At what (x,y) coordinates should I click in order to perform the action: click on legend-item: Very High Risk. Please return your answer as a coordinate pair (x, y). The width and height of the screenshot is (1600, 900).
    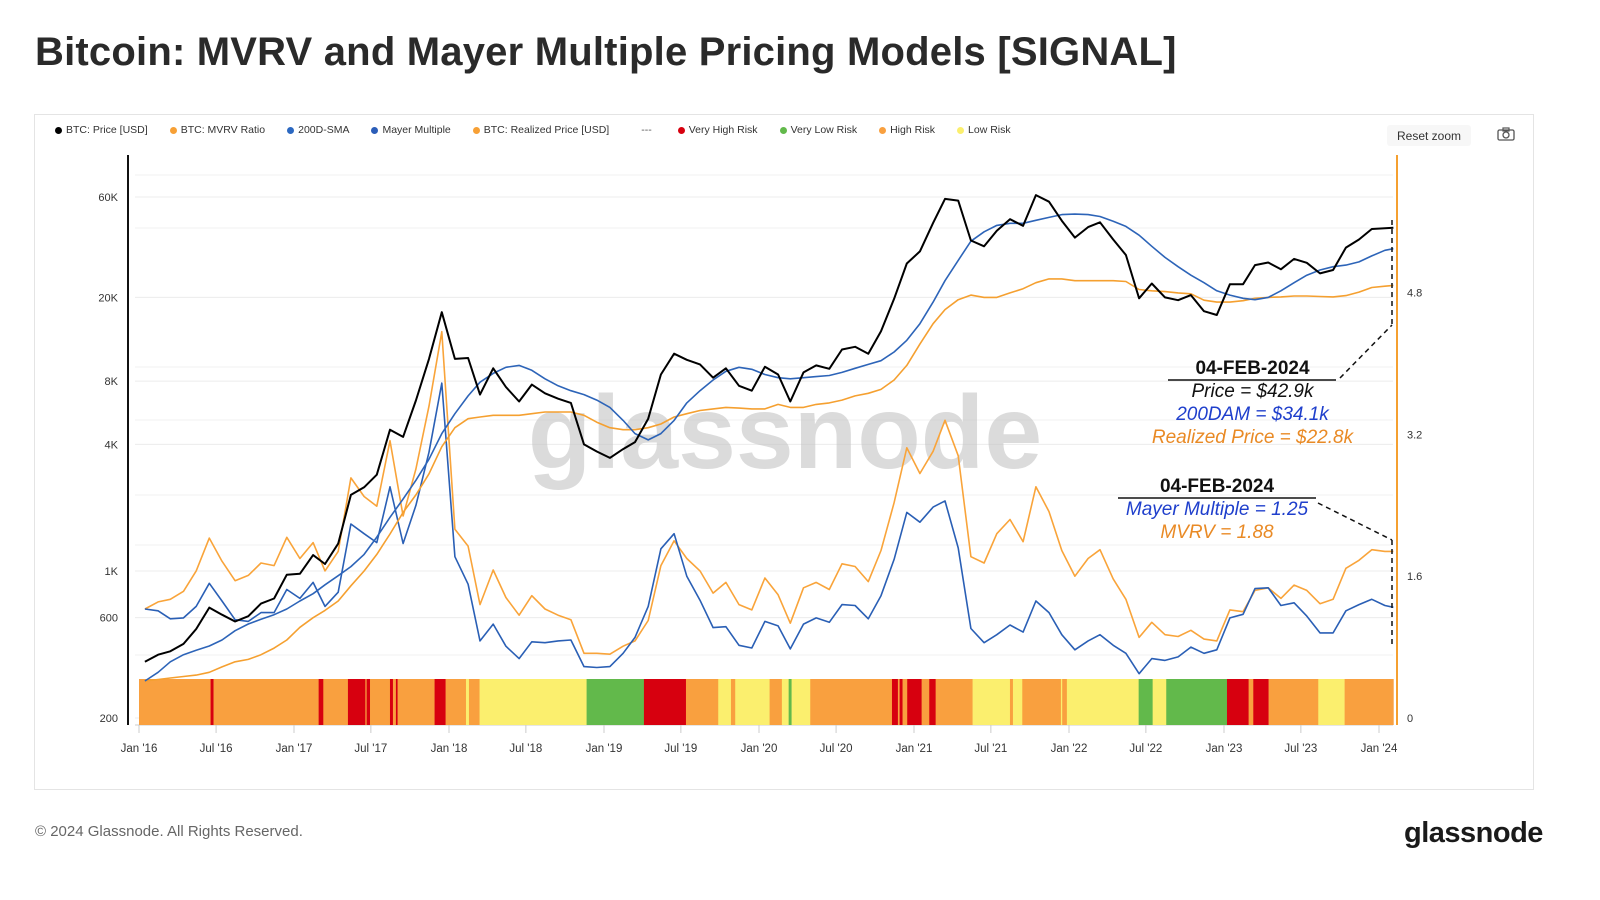
    Looking at the image, I should click on (717, 130).